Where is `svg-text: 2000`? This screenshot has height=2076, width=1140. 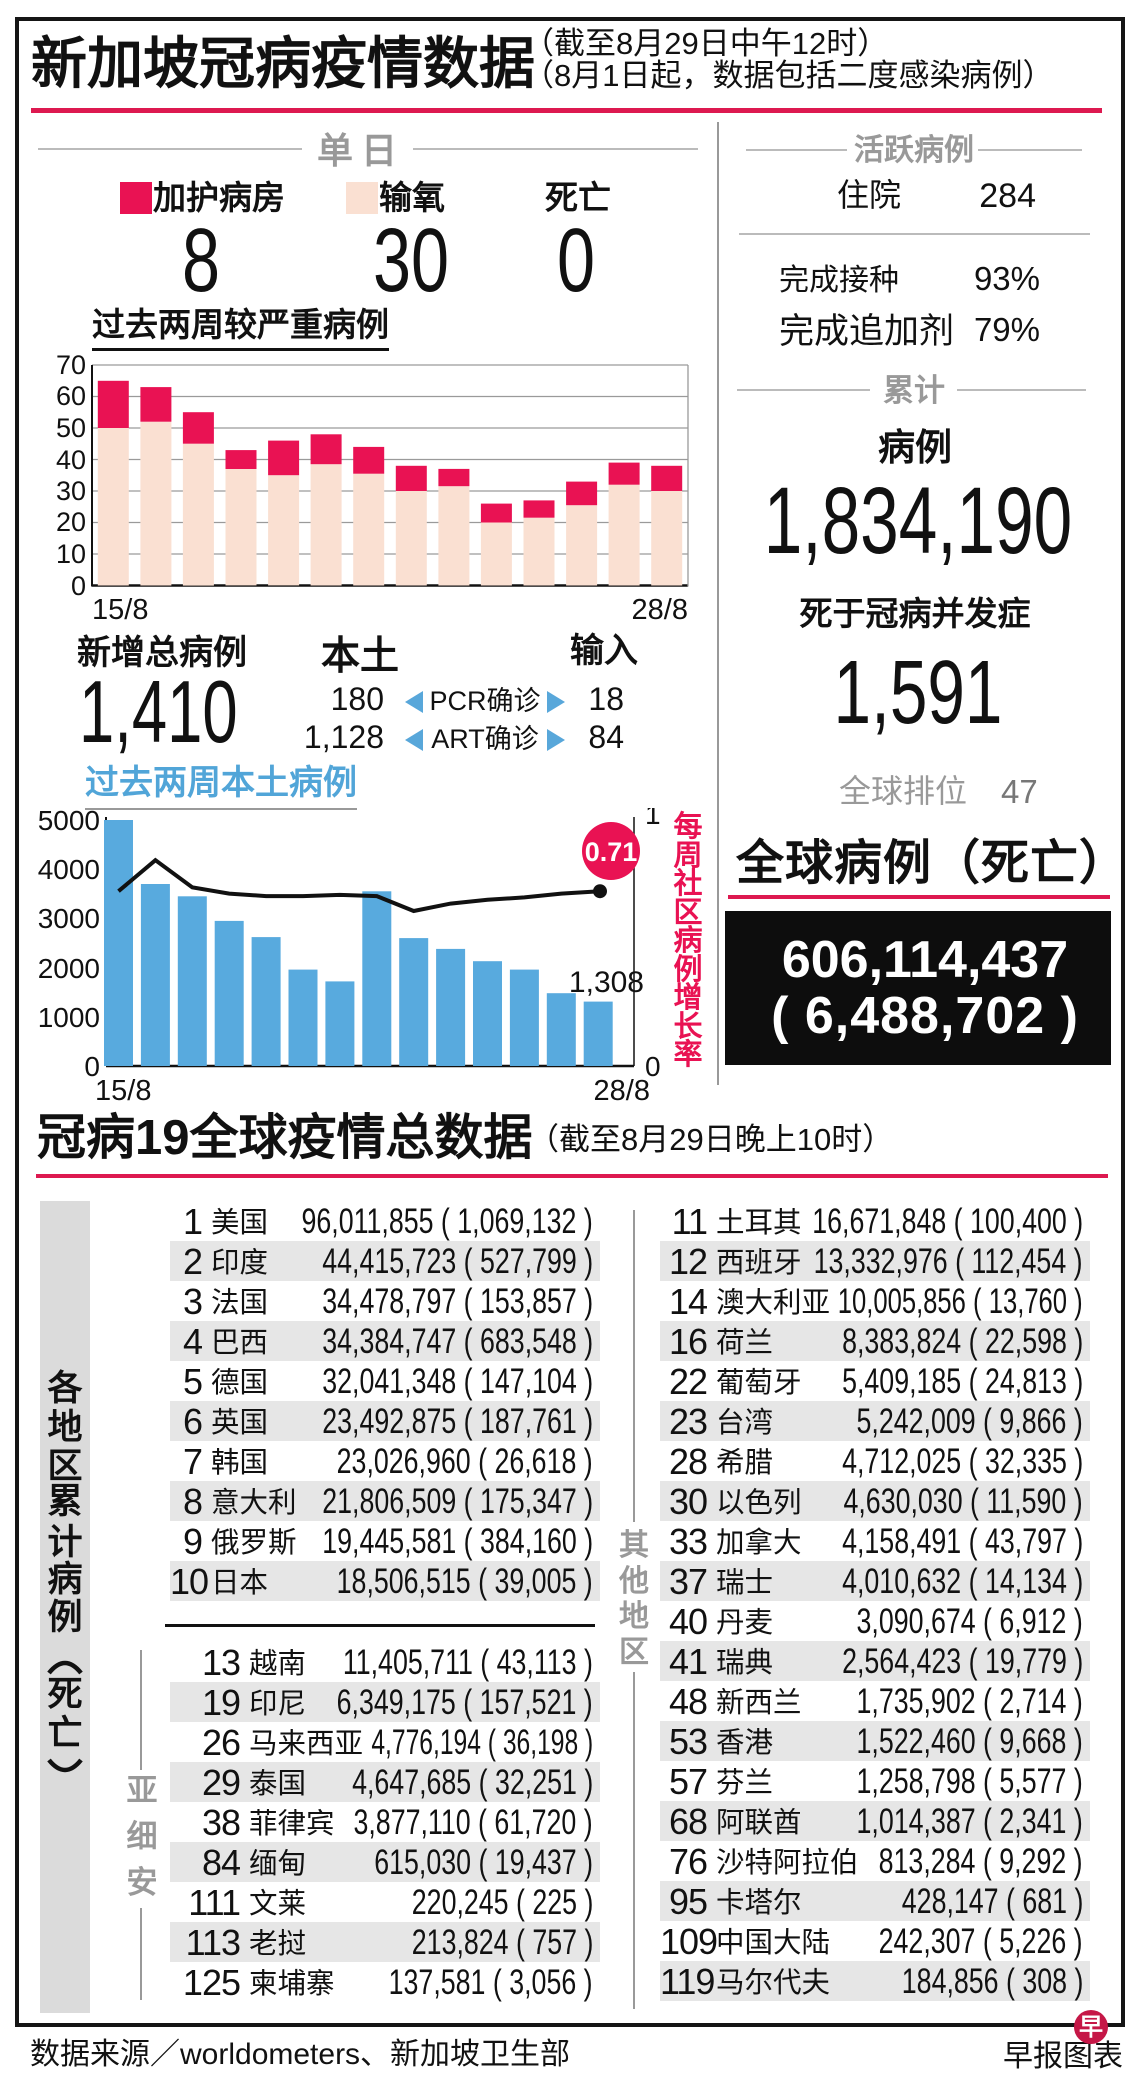
svg-text: 2000 is located at coordinates (69, 968).